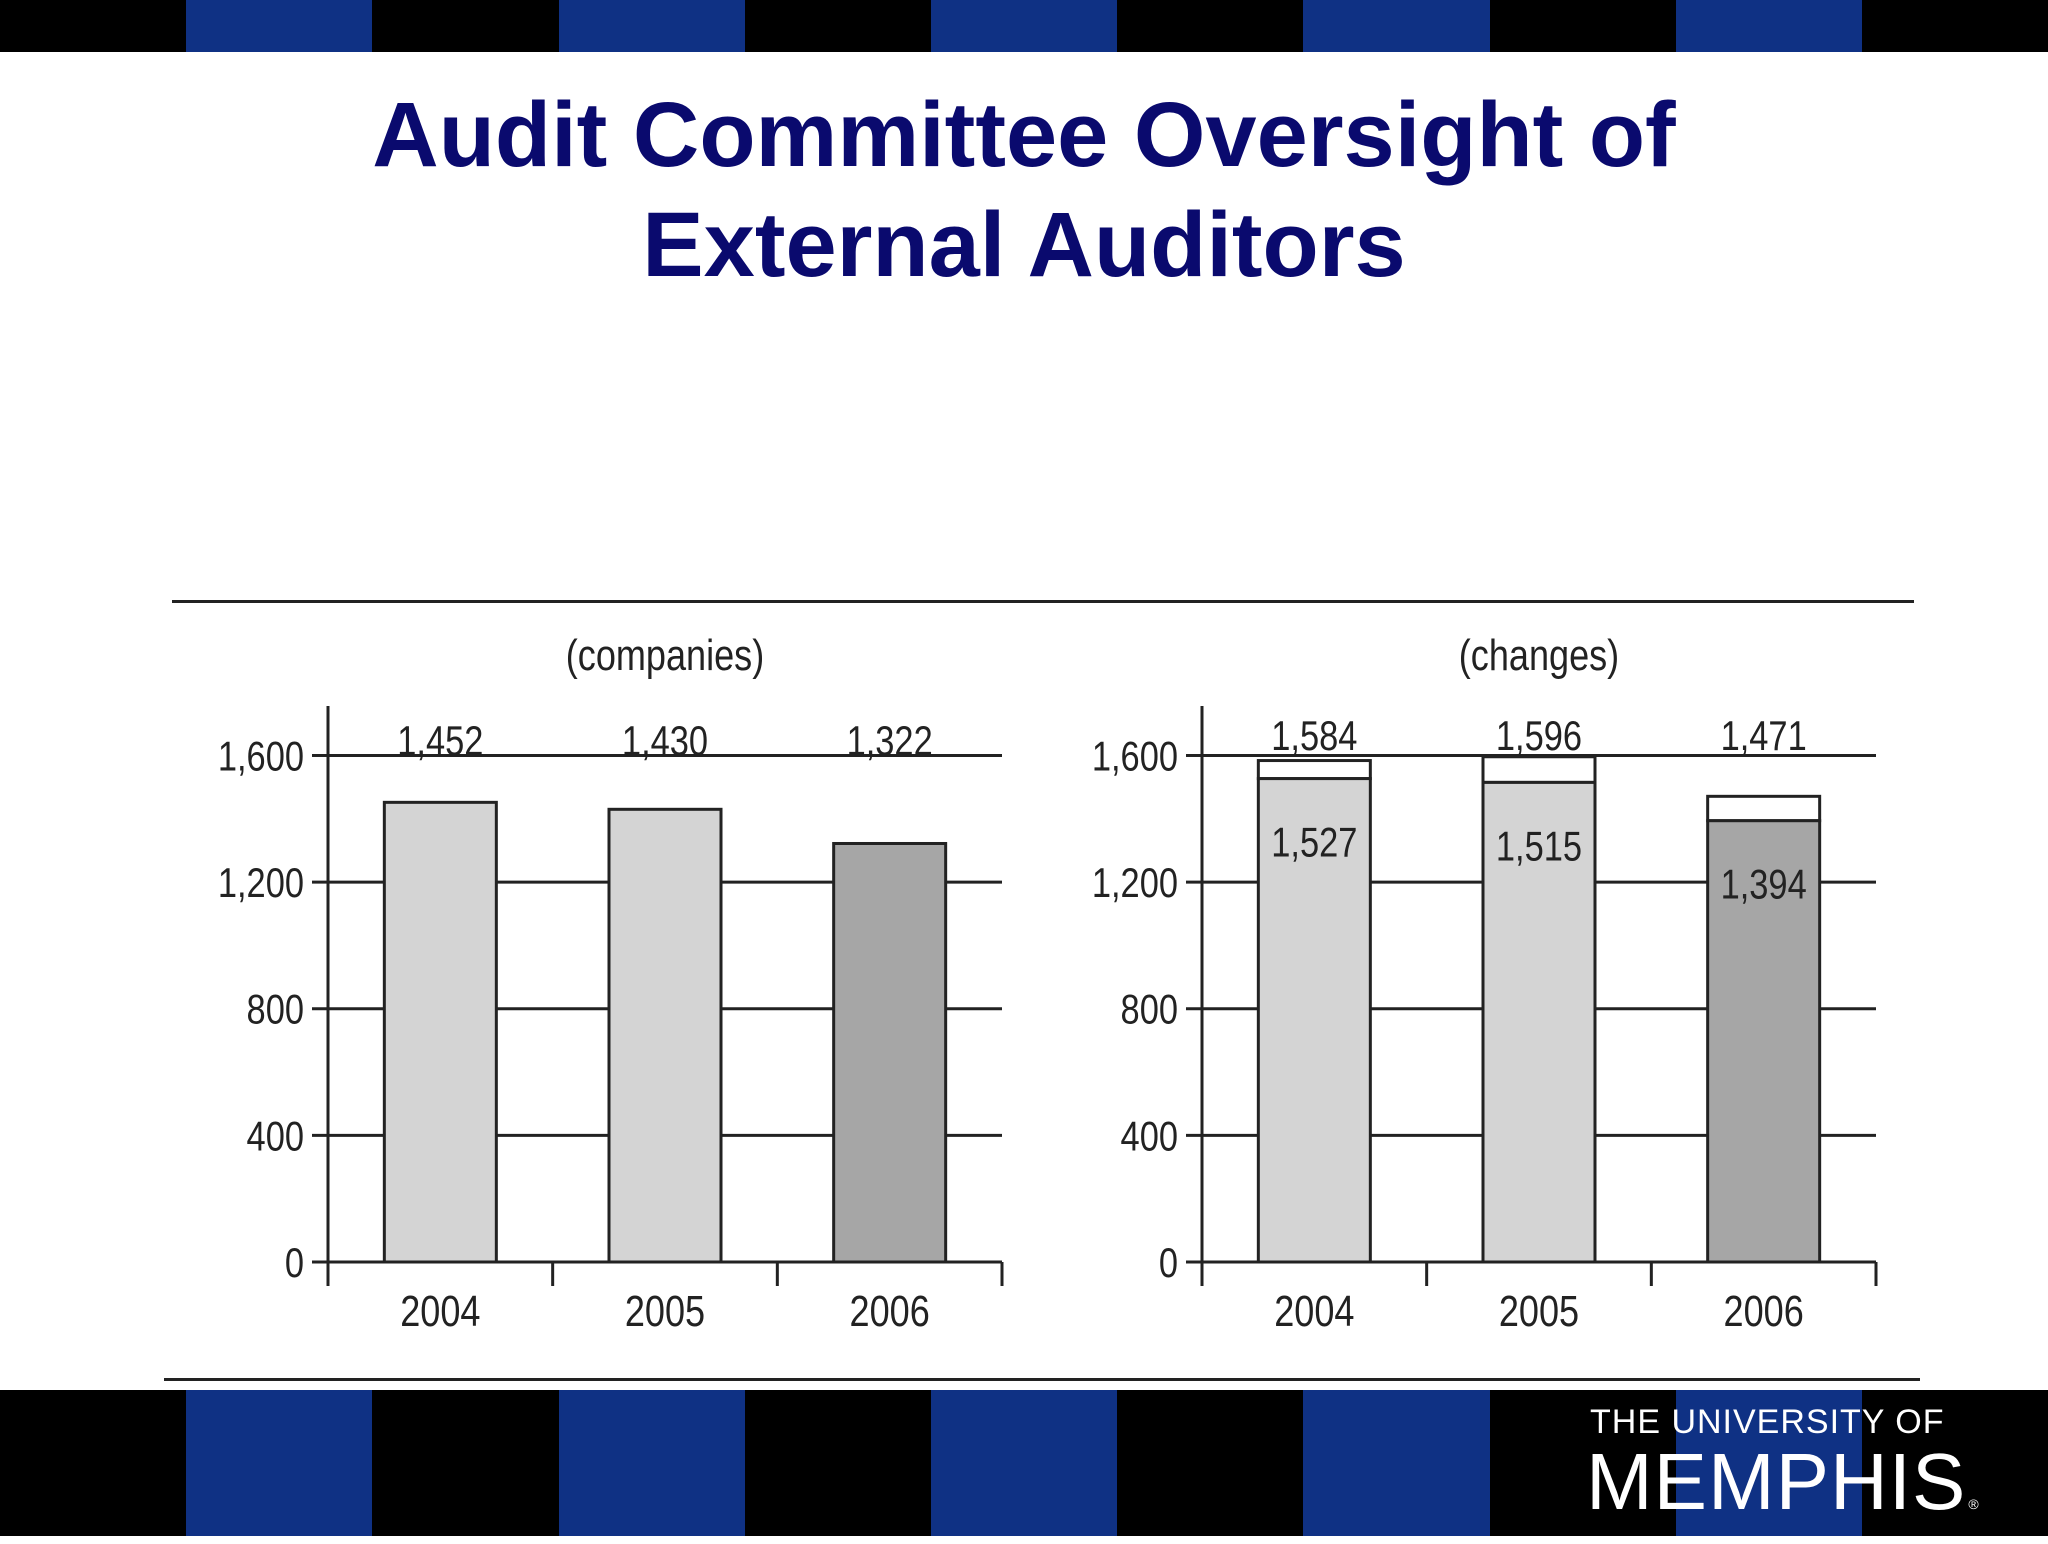 The height and width of the screenshot is (1544, 2048). I want to click on figure-top-rule, so click(1043, 601).